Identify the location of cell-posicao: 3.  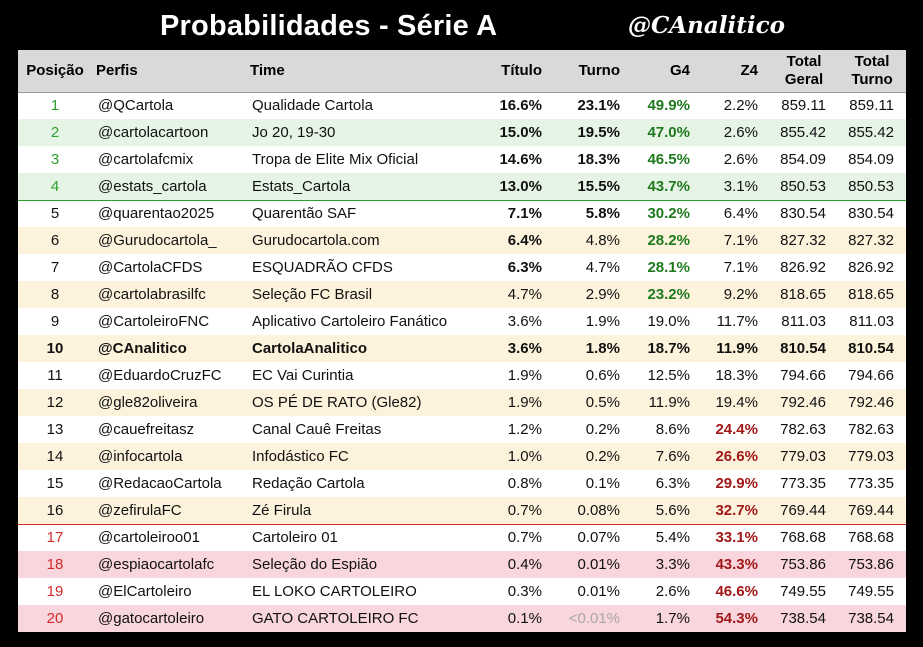
(55, 159).